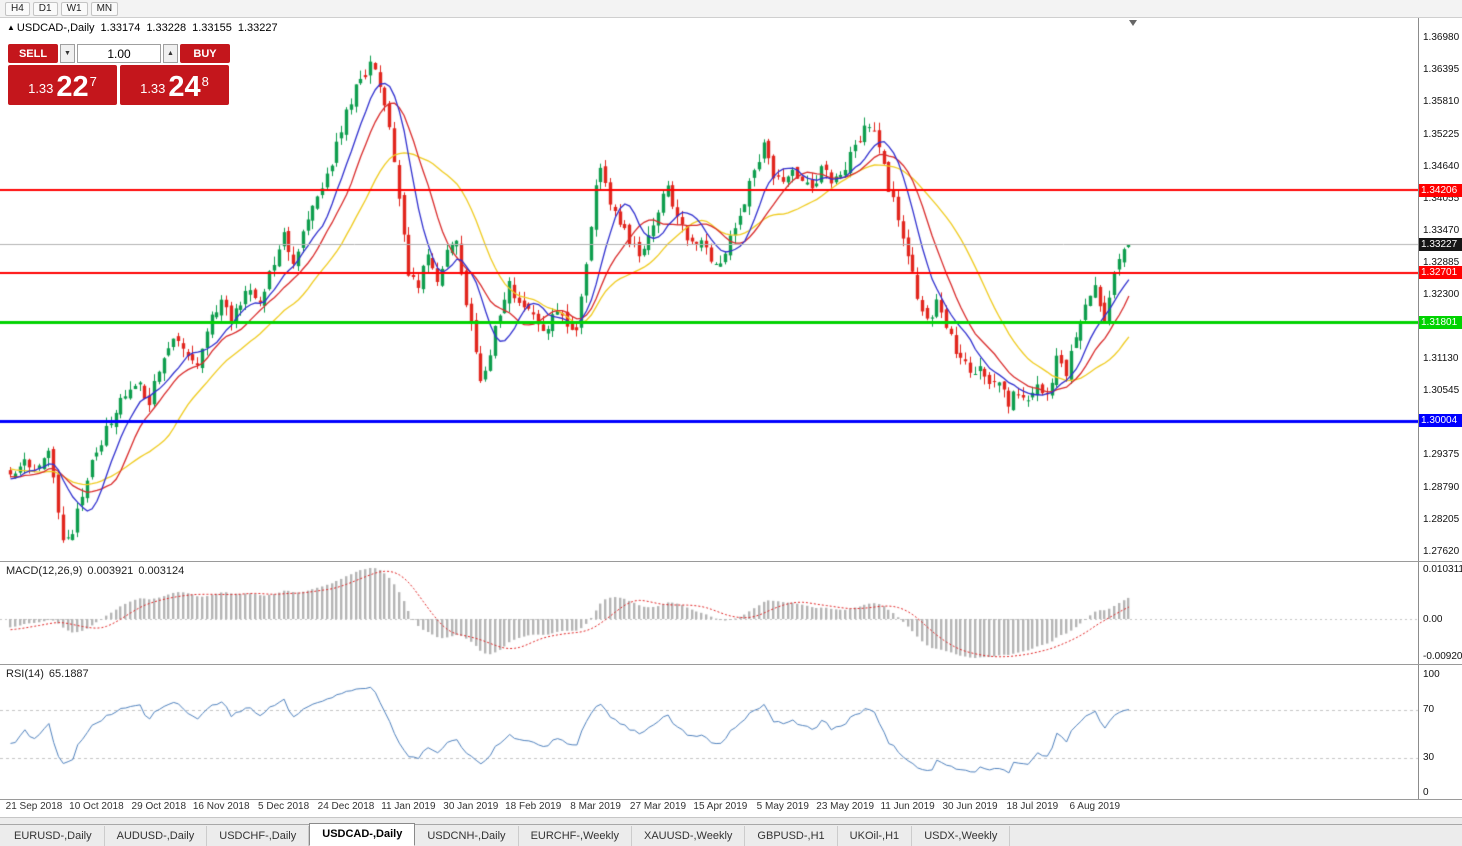 This screenshot has height=846, width=1462. I want to click on chevron-up-icon: ▲, so click(170, 53).